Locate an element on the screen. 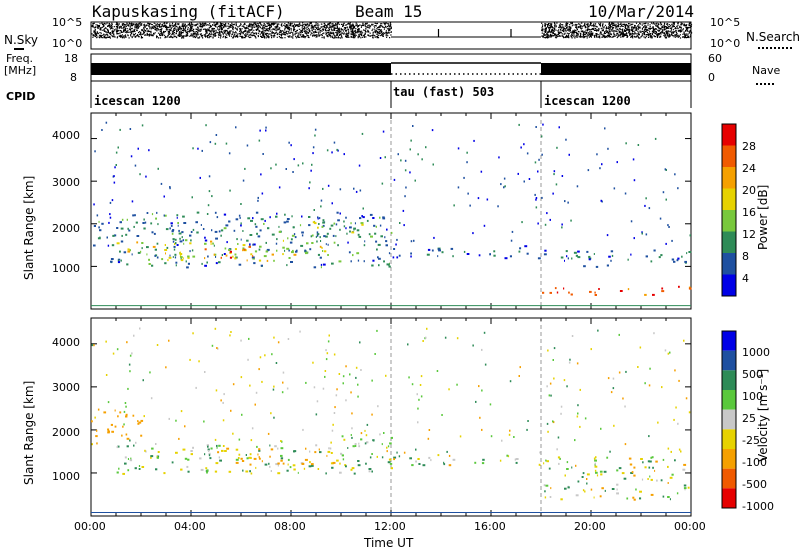  xtick-4: 16:00 is located at coordinates (490, 526).